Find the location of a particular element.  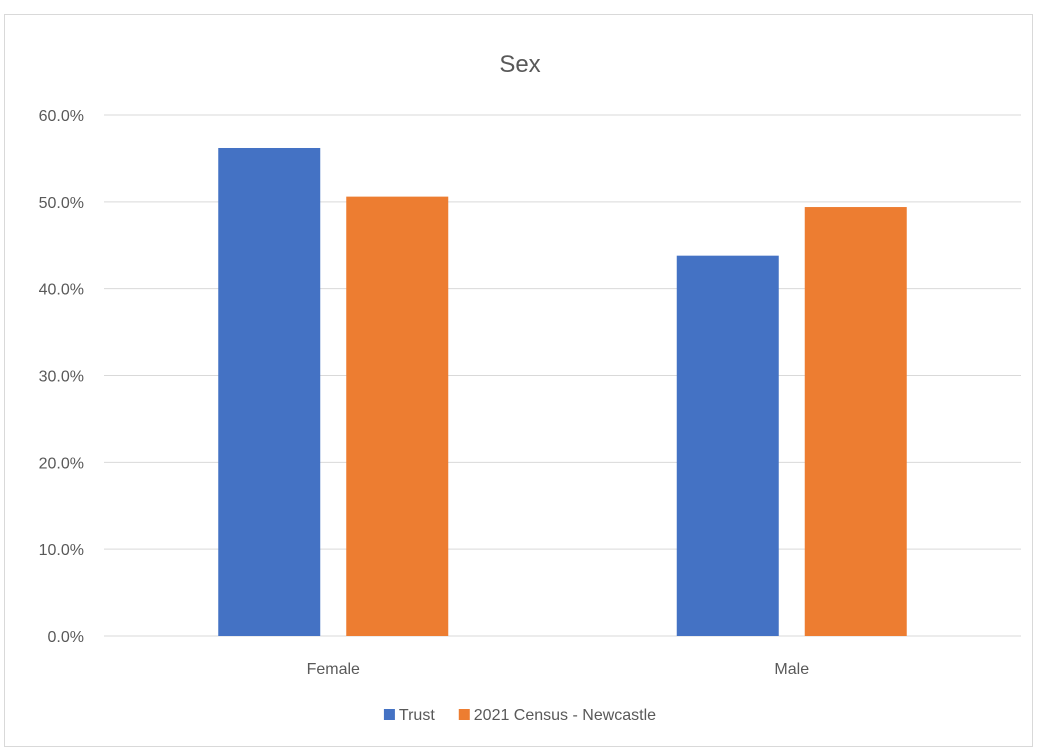

legend-item: 2021 Census - Newcastle is located at coordinates (557, 715).